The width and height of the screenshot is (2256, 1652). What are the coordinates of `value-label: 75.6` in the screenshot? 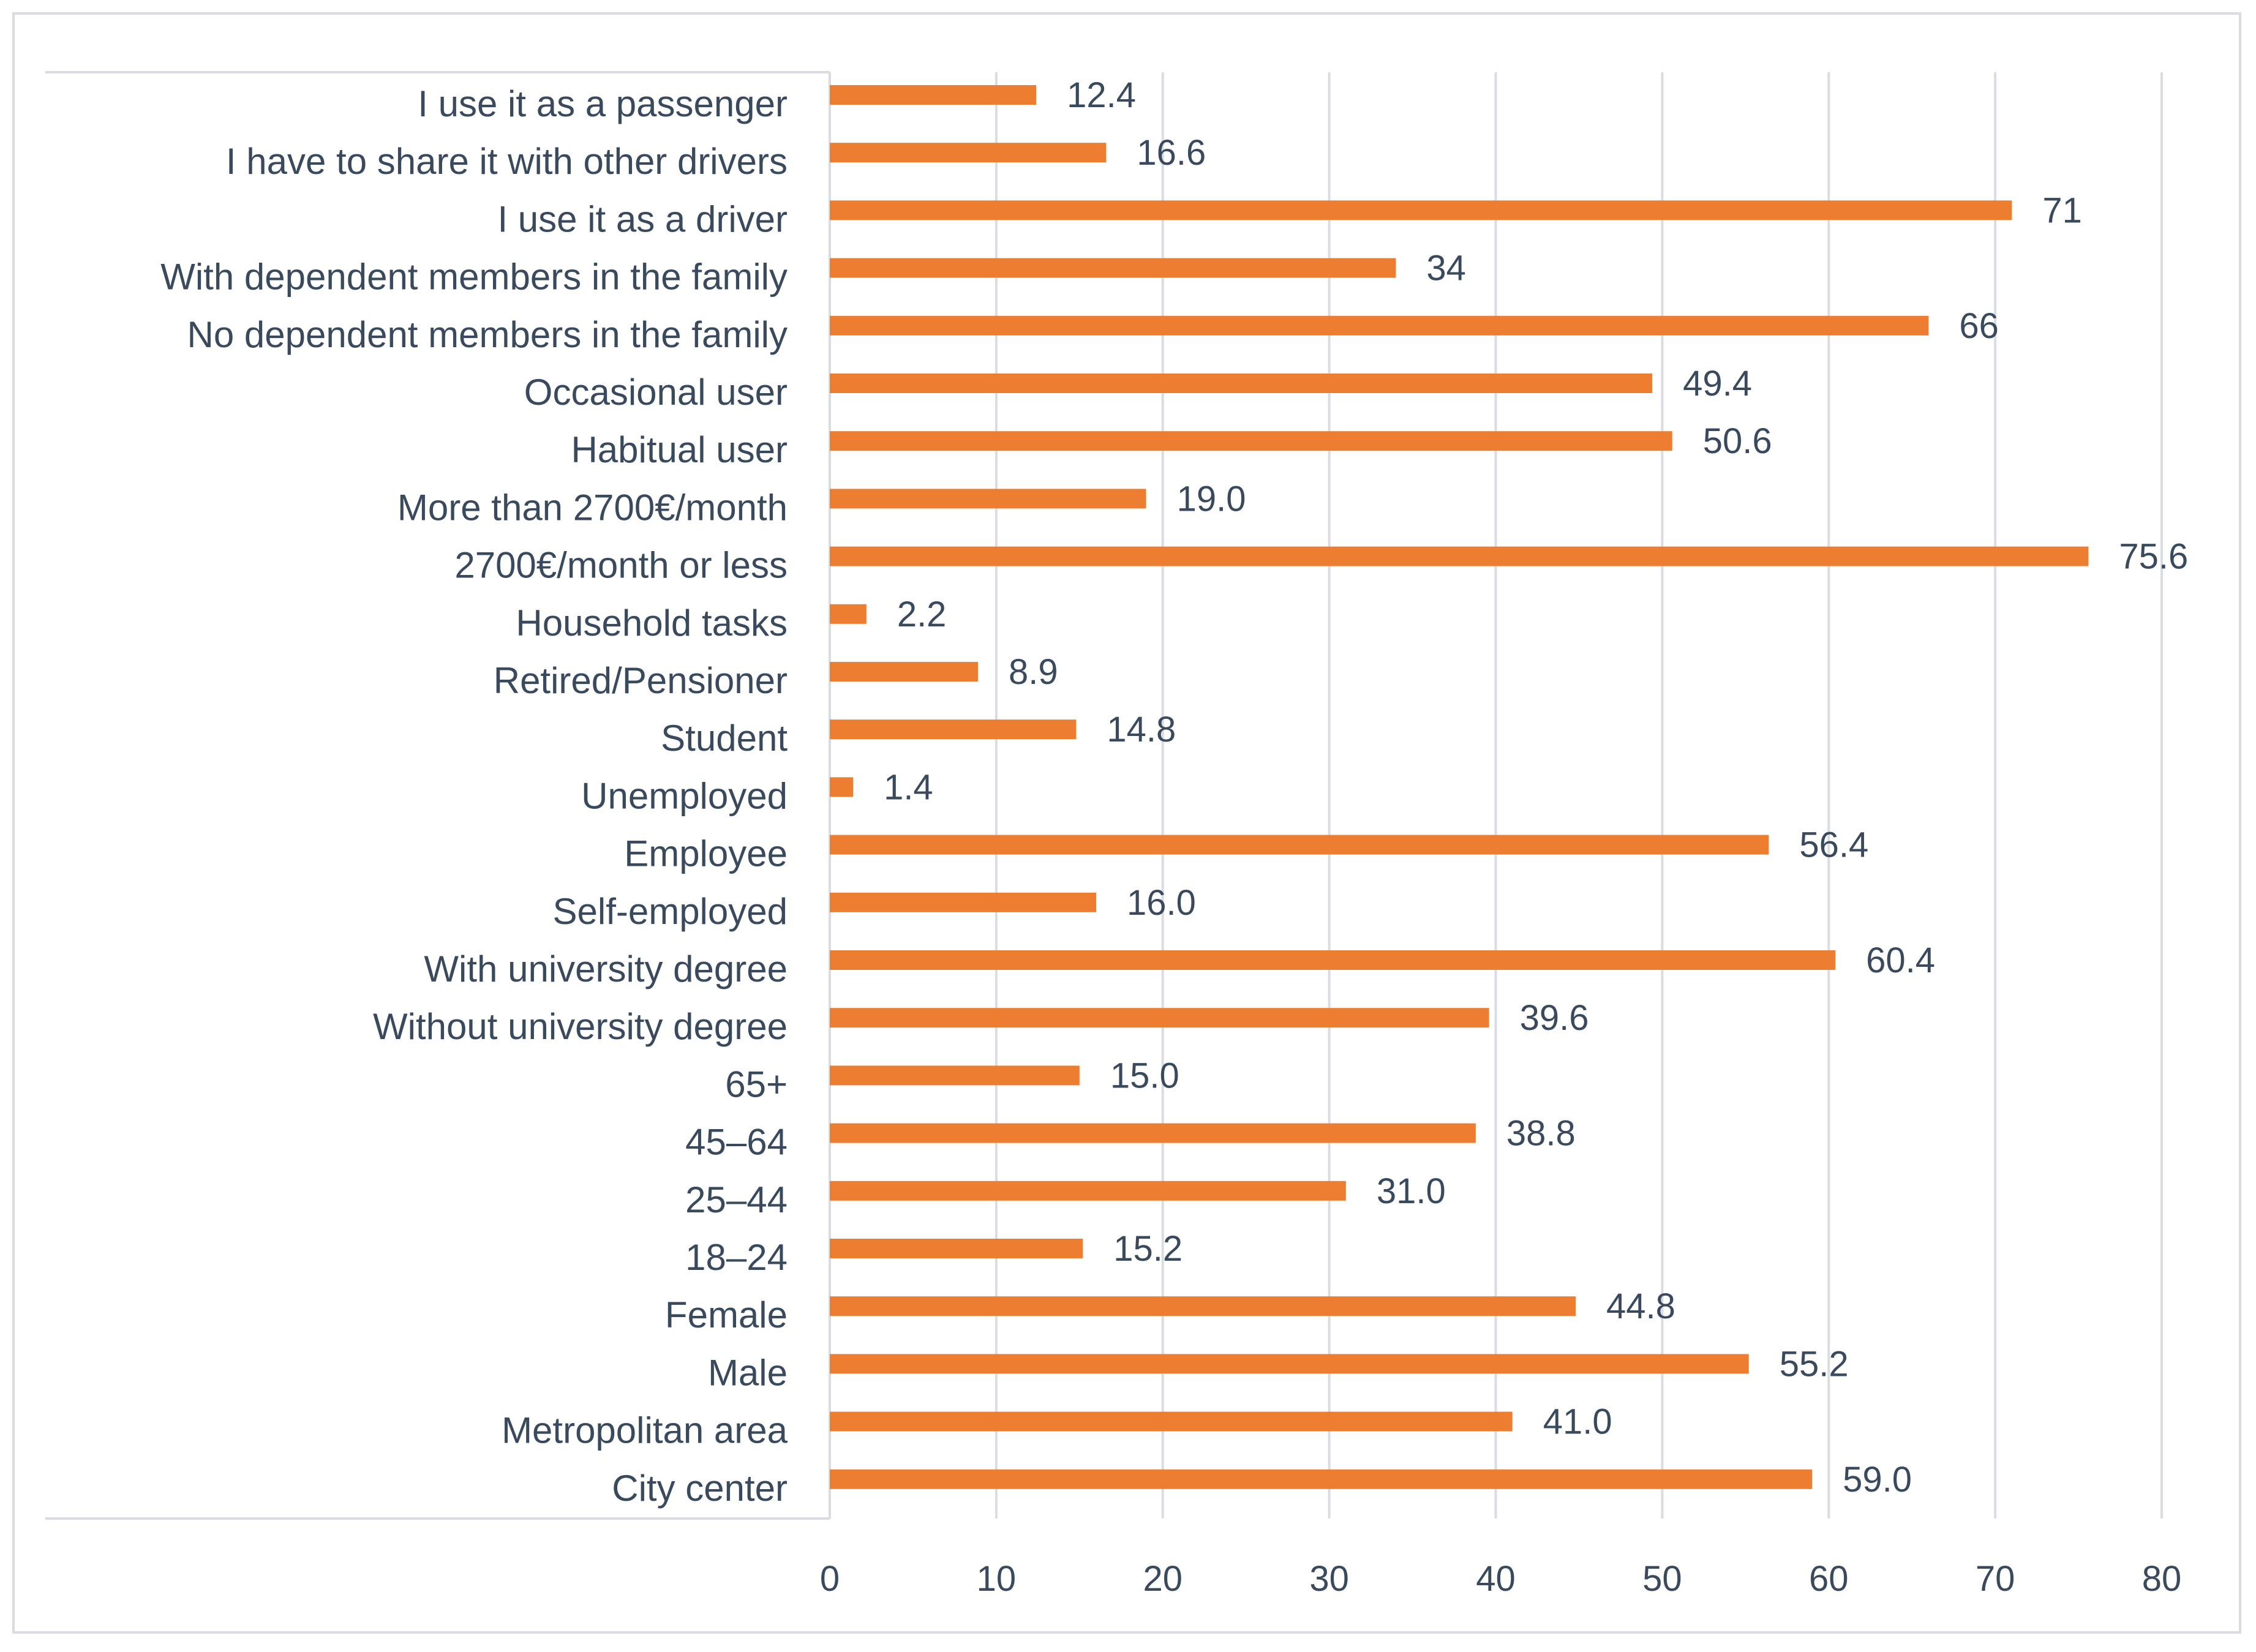 It's located at (2154, 557).